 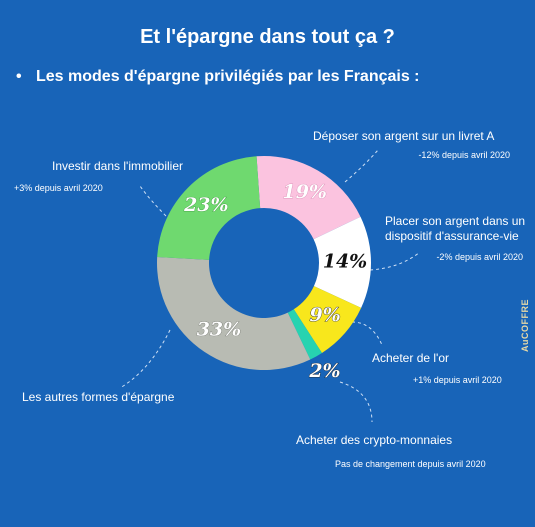 What do you see at coordinates (374, 440) in the screenshot?
I see `category-label: Acheter des crypto-monnaies` at bounding box center [374, 440].